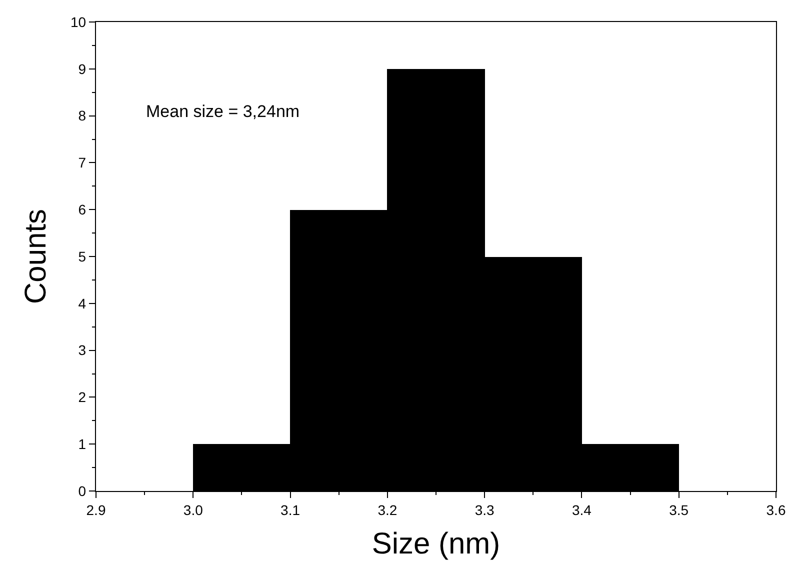 This screenshot has width=798, height=573. What do you see at coordinates (193, 510) in the screenshot?
I see `x-tick-label: 3.0` at bounding box center [193, 510].